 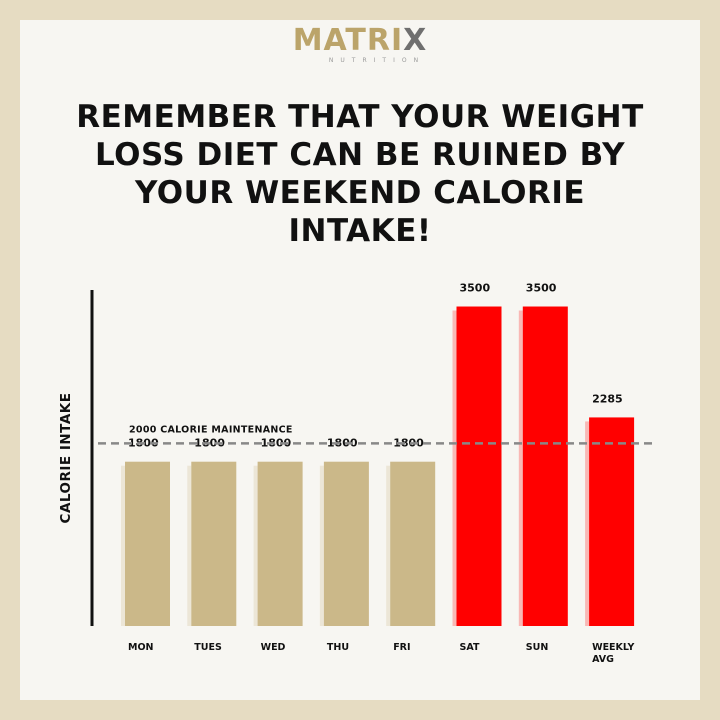 I want to click on bar-value-label-5: 3500, so click(x=475, y=288).